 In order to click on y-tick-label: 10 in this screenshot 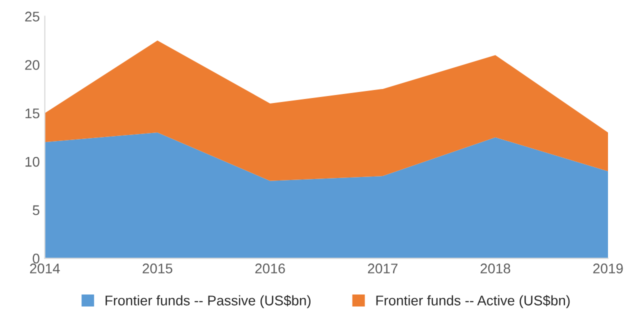, I will do `click(33, 161)`.